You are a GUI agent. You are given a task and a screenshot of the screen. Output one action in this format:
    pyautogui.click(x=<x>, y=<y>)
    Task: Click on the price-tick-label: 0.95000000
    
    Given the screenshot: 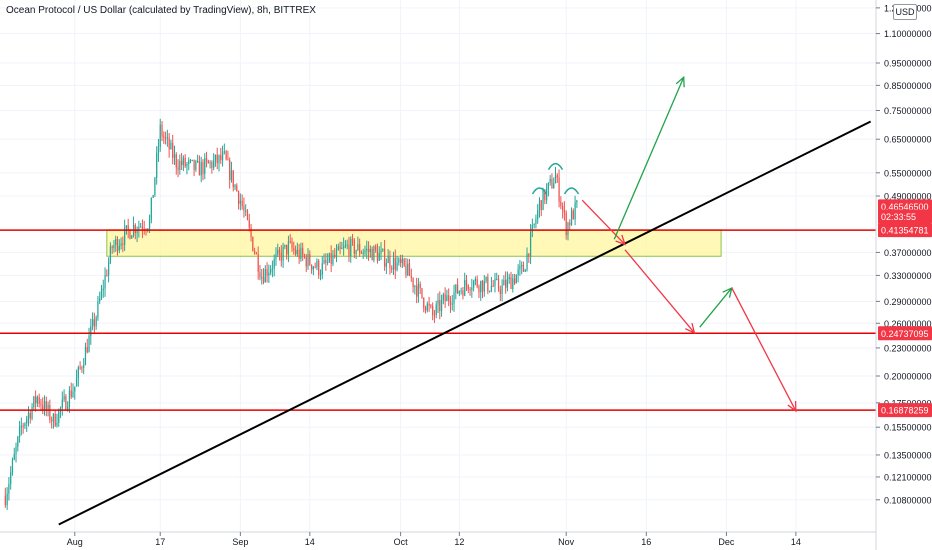 What is the action you would take?
    pyautogui.click(x=908, y=64)
    